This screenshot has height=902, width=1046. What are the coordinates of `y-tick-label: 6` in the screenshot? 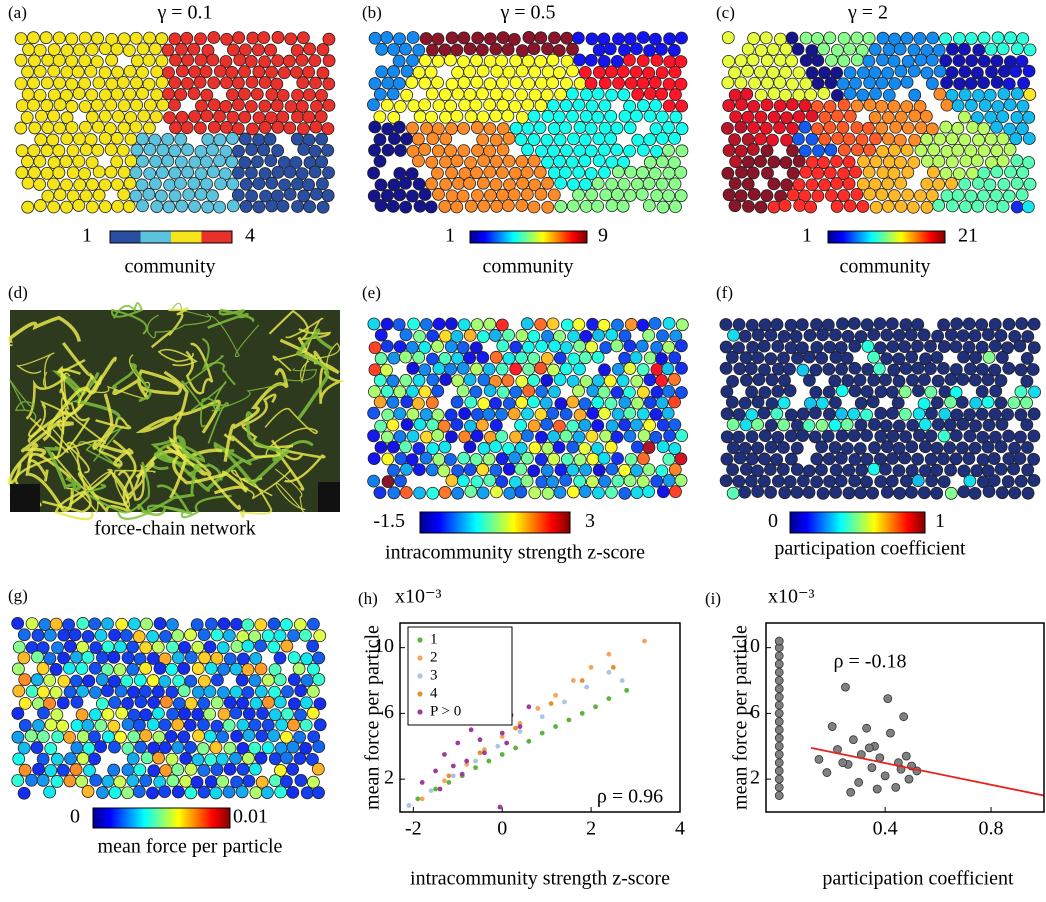 It's located at (389, 712).